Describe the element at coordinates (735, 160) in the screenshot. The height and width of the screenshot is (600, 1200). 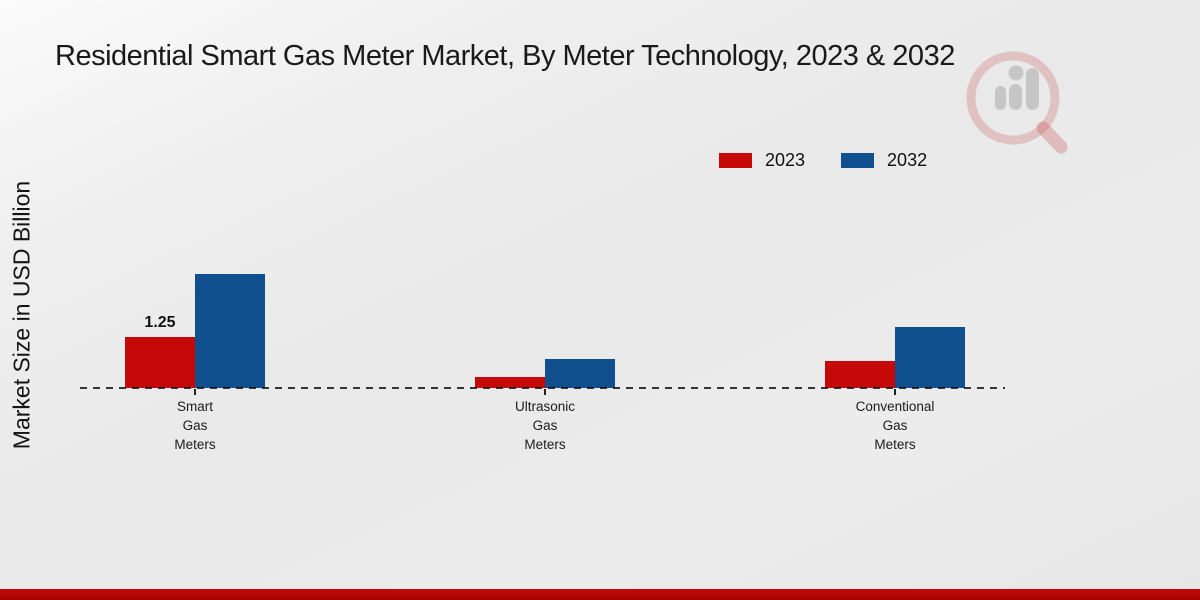
I see `legend-swatch-2023` at that location.